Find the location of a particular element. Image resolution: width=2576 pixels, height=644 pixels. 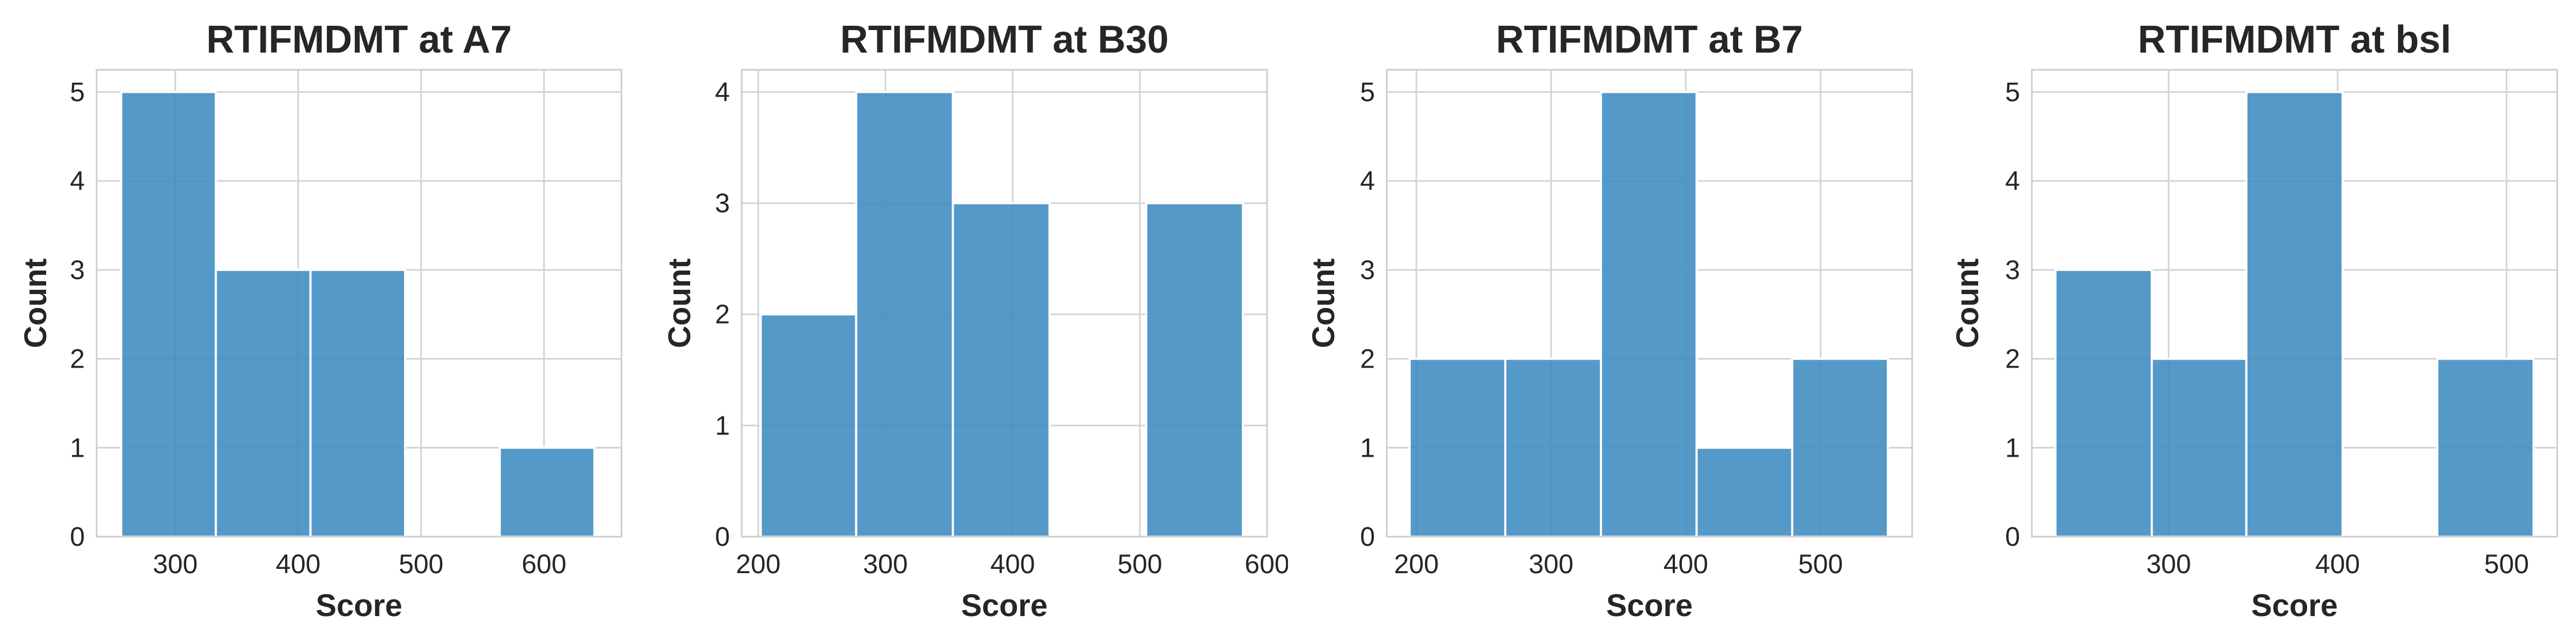

chart-title: RTIFMDMT at B30 is located at coordinates (1004, 39).